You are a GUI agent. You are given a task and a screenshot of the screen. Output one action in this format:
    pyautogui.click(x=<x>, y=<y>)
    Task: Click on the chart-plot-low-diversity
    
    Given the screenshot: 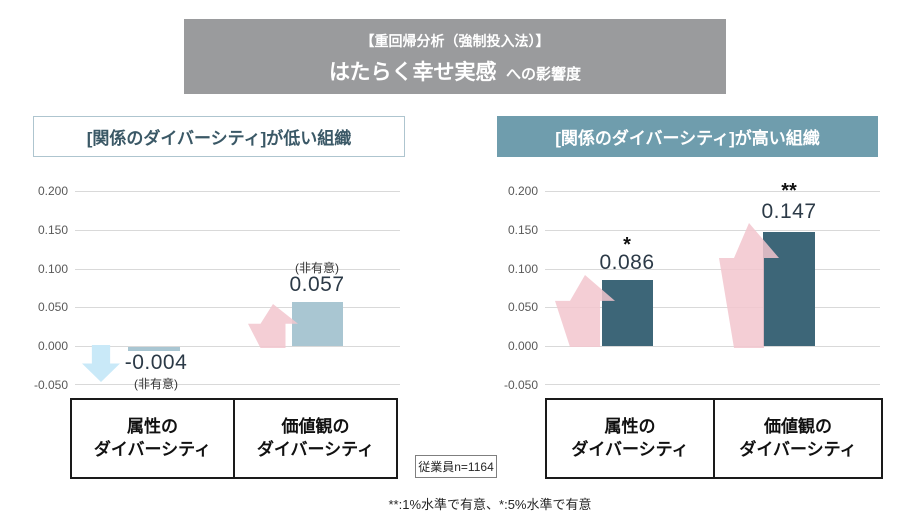 What is the action you would take?
    pyautogui.click(x=237, y=288)
    